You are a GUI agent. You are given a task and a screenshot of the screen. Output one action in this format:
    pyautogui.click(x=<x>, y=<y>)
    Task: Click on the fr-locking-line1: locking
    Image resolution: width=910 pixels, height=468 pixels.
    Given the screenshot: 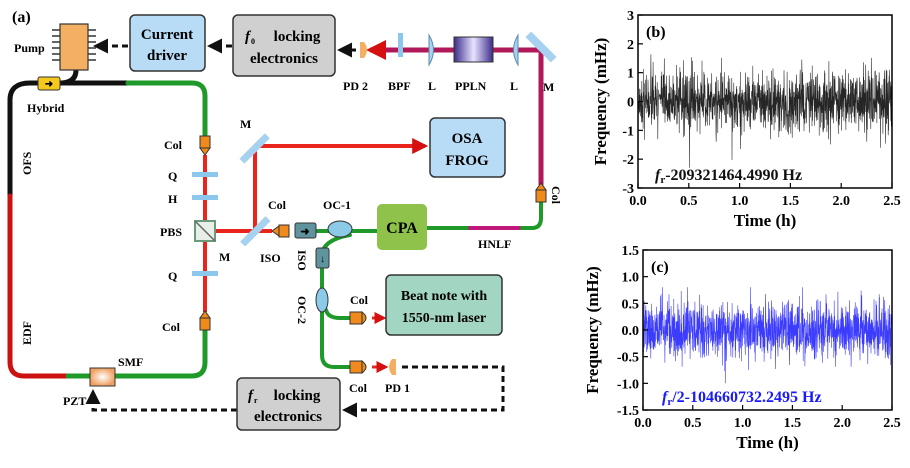 What is the action you would take?
    pyautogui.click(x=297, y=396)
    